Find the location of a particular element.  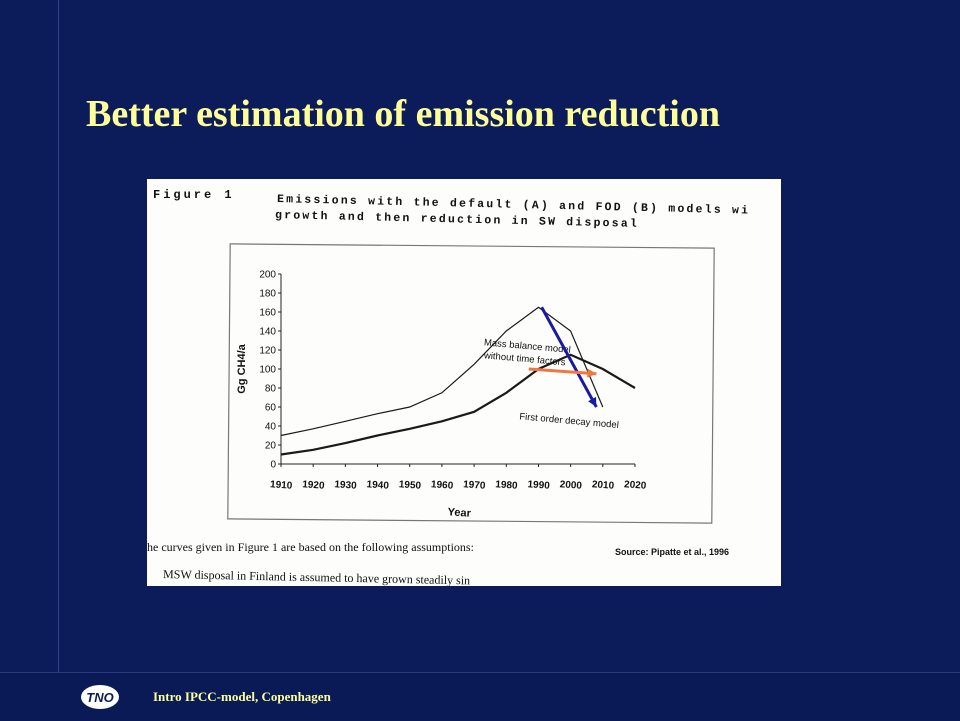

y-tick-label: 140 is located at coordinates (267, 332).